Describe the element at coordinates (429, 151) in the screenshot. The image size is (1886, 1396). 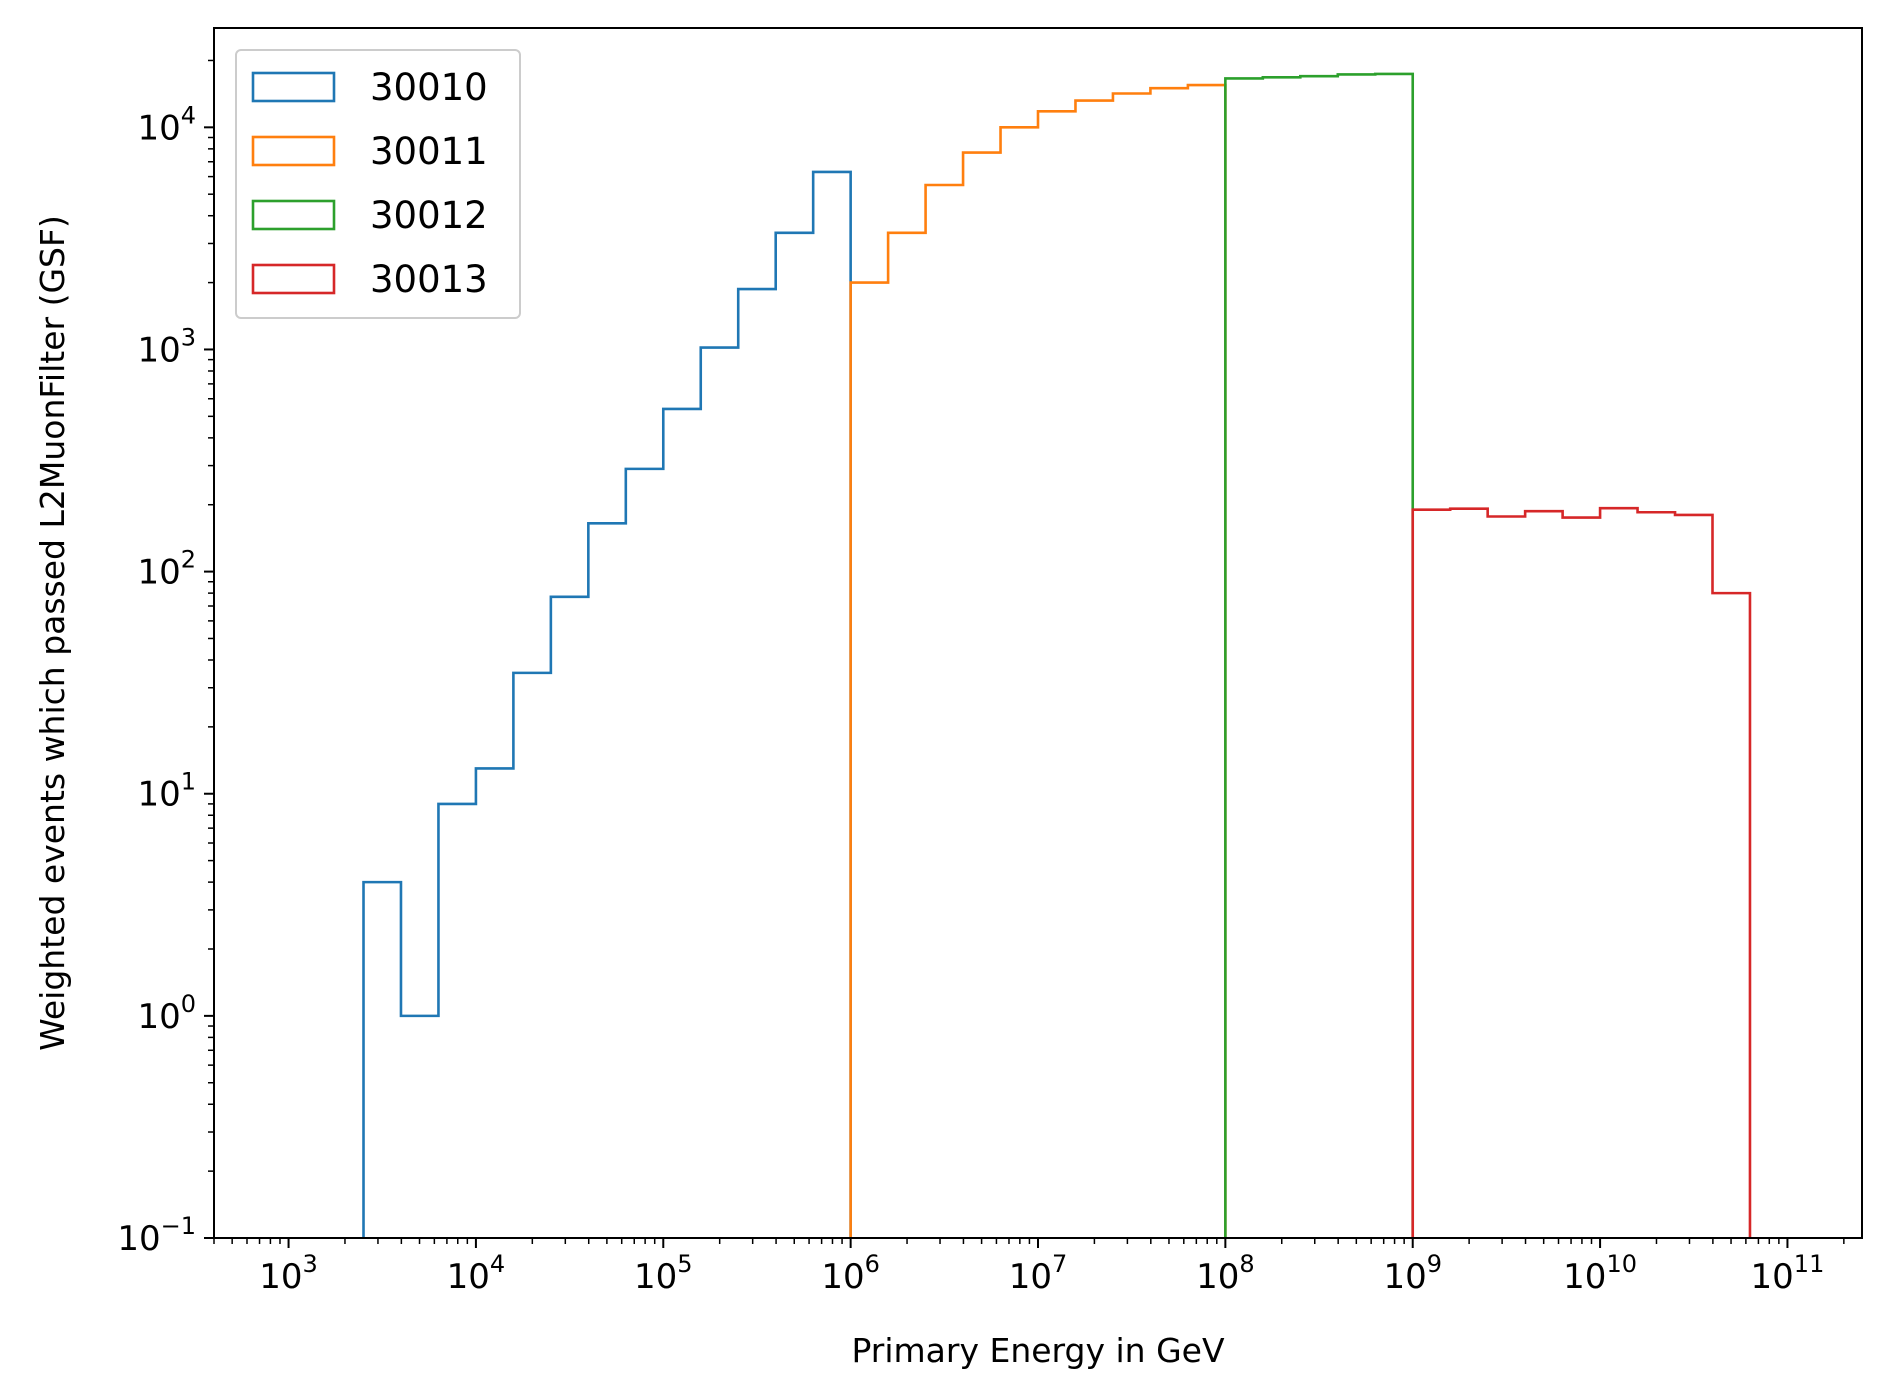
I see `legend-label: 30011` at that location.